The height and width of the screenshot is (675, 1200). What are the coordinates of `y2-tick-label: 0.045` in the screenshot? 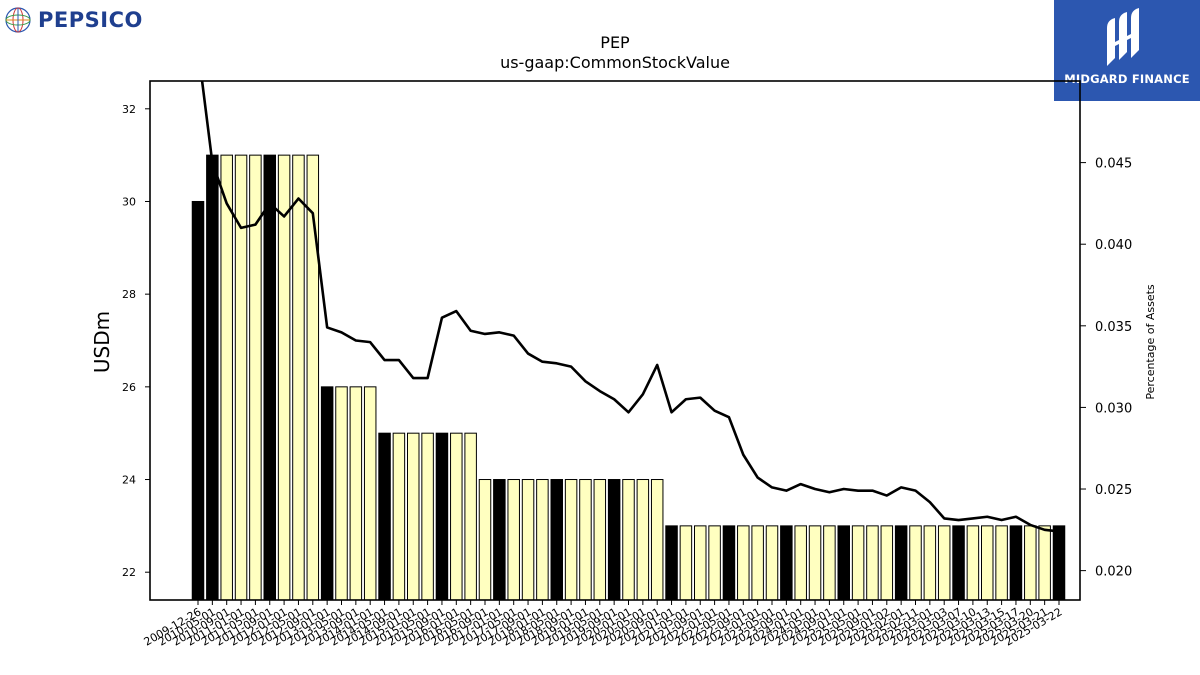 It's located at (1113, 164).